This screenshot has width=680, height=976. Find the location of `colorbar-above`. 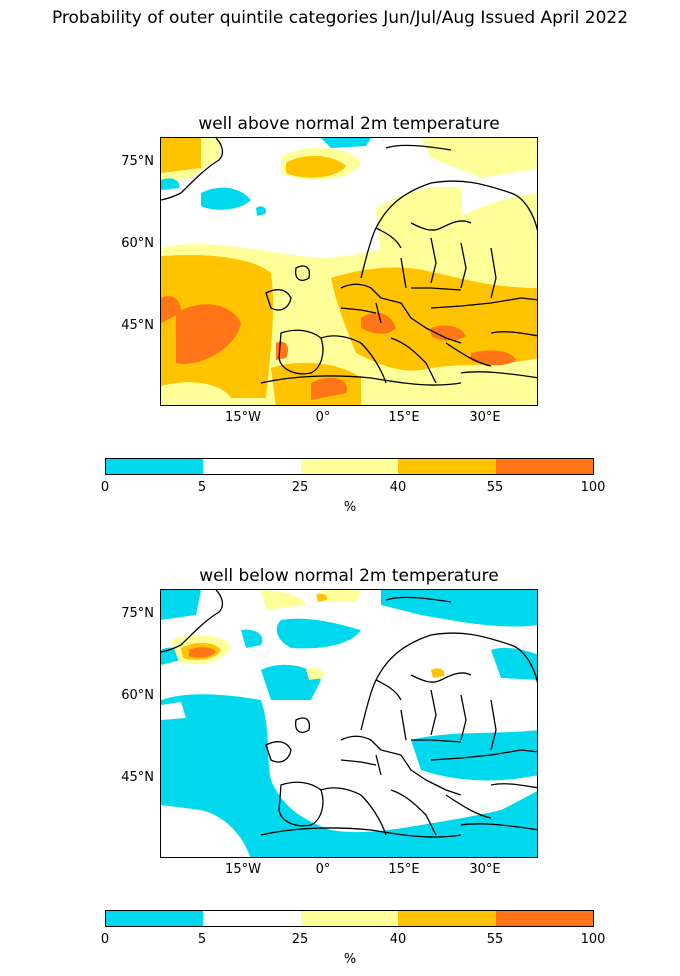

colorbar-above is located at coordinates (349, 466).